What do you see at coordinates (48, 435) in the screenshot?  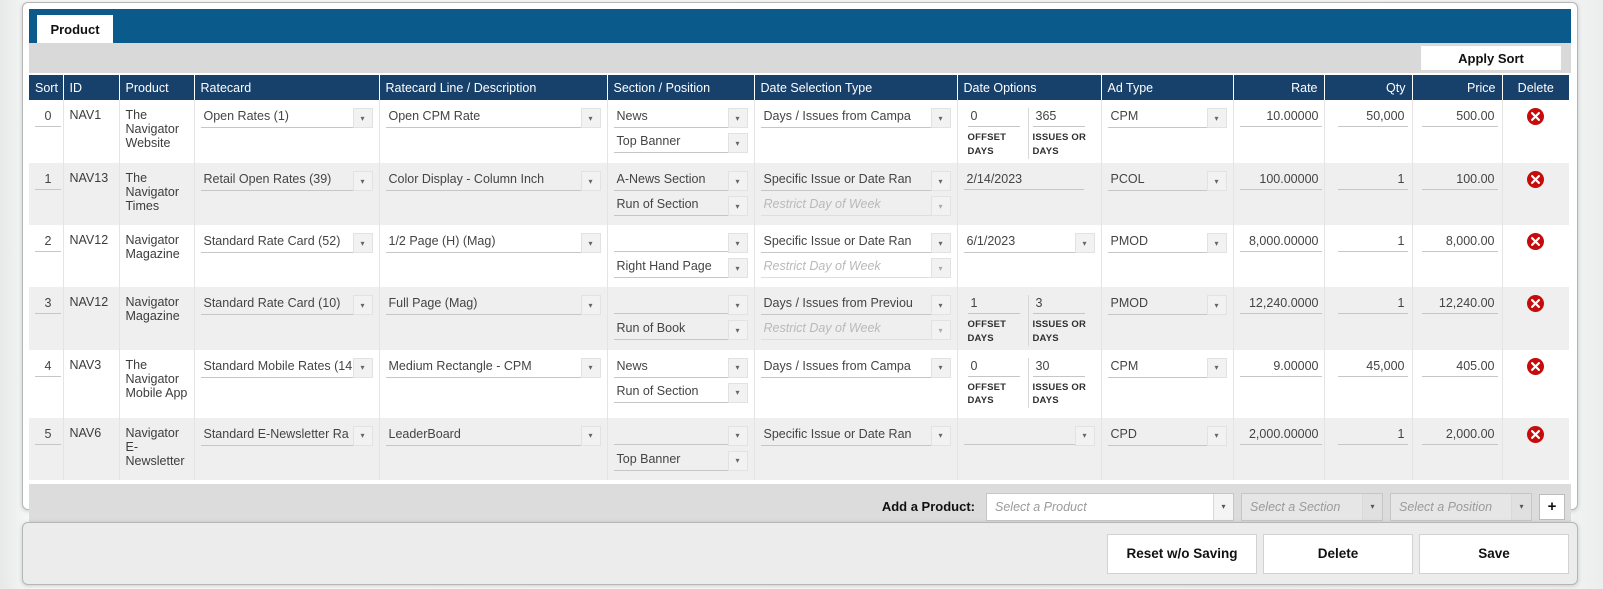 I see `sort-input: 5` at bounding box center [48, 435].